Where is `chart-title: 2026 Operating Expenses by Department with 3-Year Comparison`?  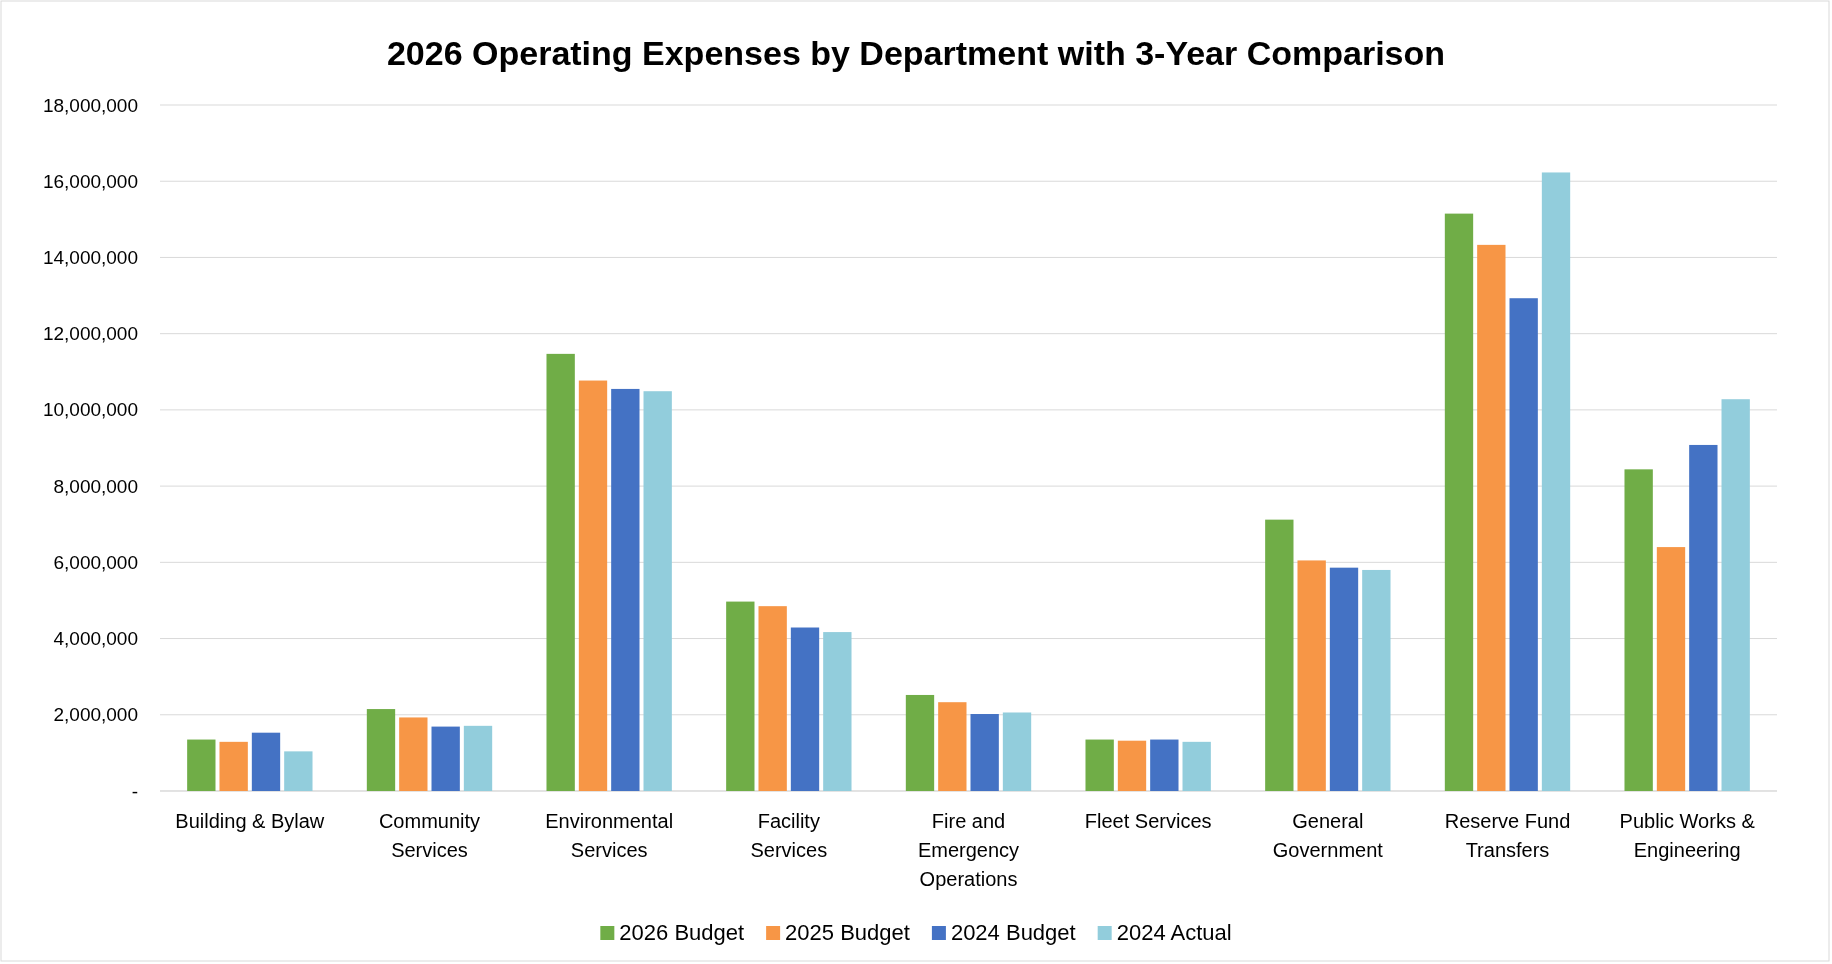 chart-title: 2026 Operating Expenses by Department with 3-Year Comparison is located at coordinates (916, 53).